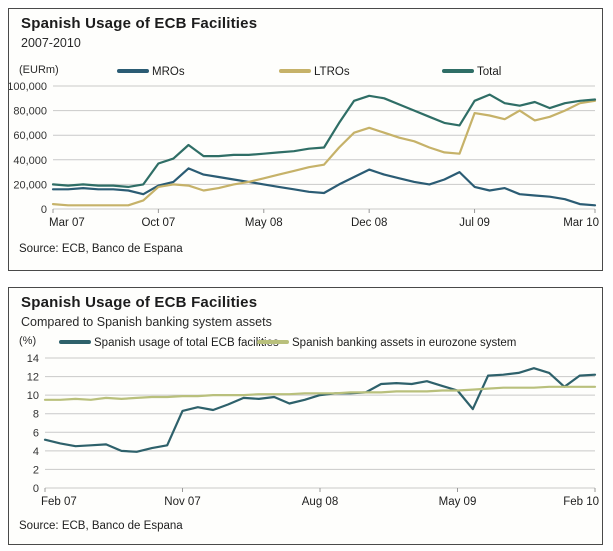 The width and height of the screenshot is (613, 551). Describe the element at coordinates (320, 410) in the screenshot. I see `series-line-spanish-usage-of-total-ecb-facilities` at that location.